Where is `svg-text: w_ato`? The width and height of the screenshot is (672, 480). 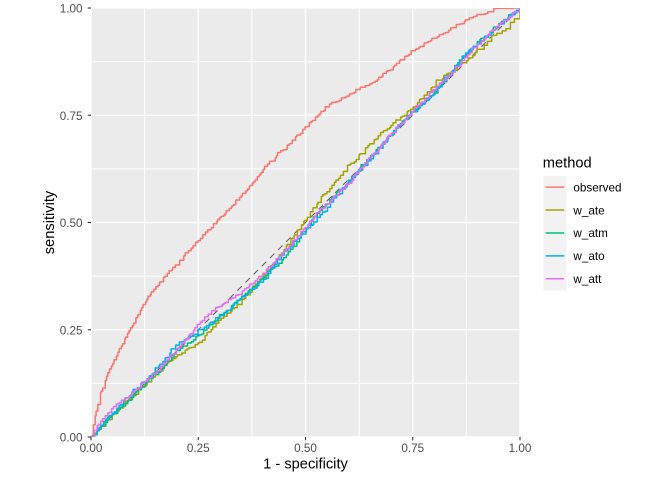
svg-text: w_ato is located at coordinates (588, 256).